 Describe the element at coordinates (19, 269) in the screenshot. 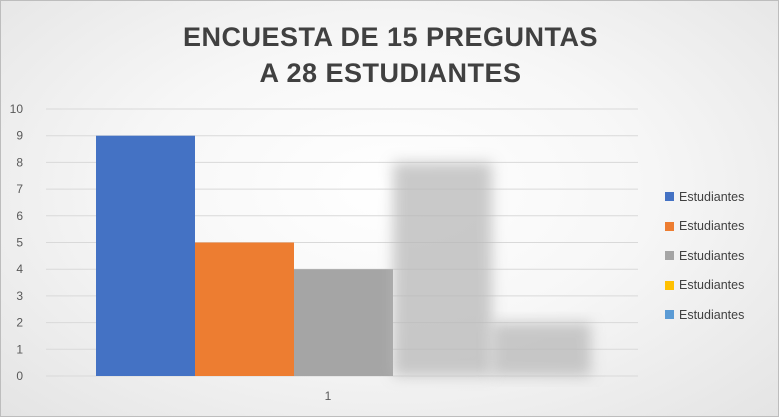

I see `y-tick-label: 4` at that location.